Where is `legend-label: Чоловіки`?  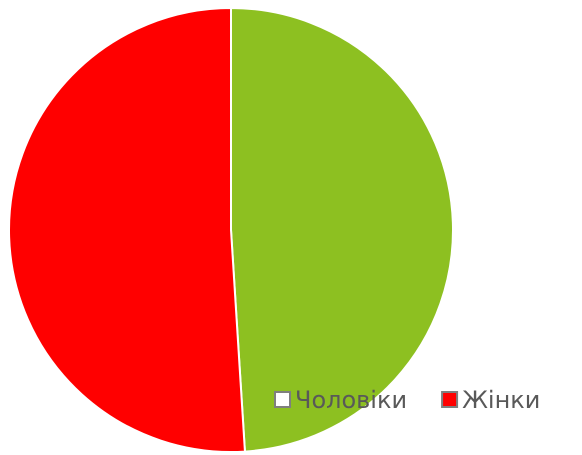
legend-label: Чоловіки is located at coordinates (351, 400).